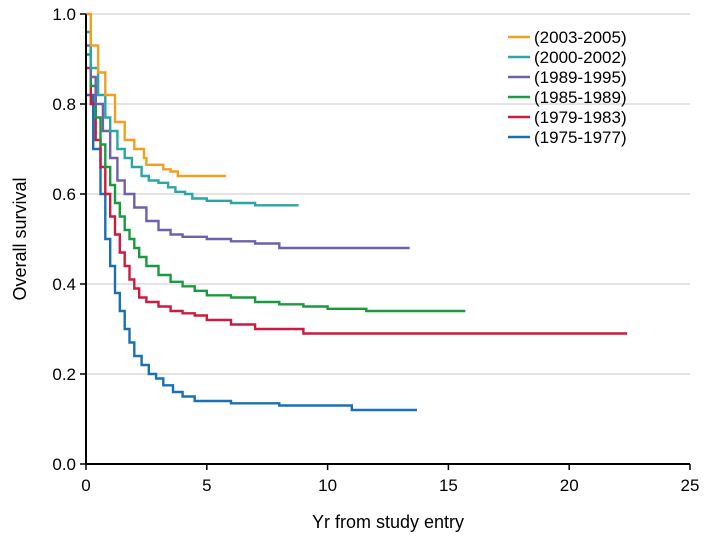  Describe the element at coordinates (64, 284) in the screenshot. I see `y-tick-label-2: 0.4` at that location.